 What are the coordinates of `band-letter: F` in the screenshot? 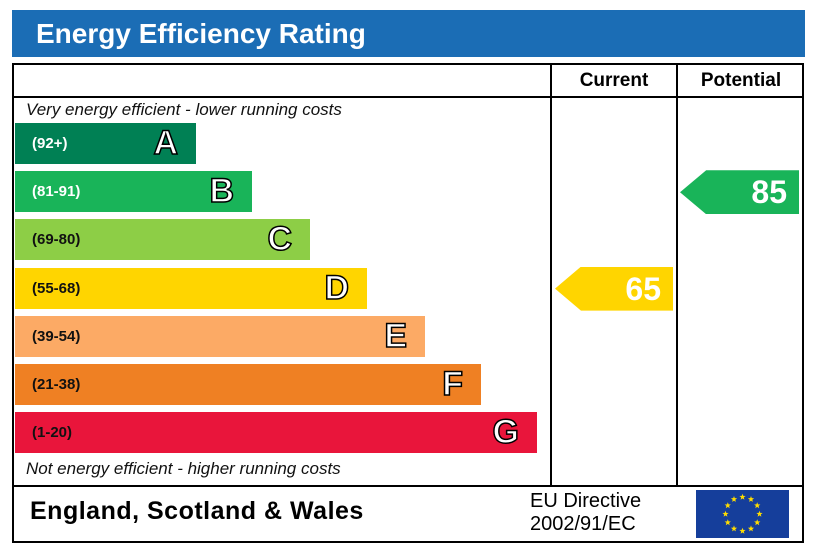 It's located at (452, 384).